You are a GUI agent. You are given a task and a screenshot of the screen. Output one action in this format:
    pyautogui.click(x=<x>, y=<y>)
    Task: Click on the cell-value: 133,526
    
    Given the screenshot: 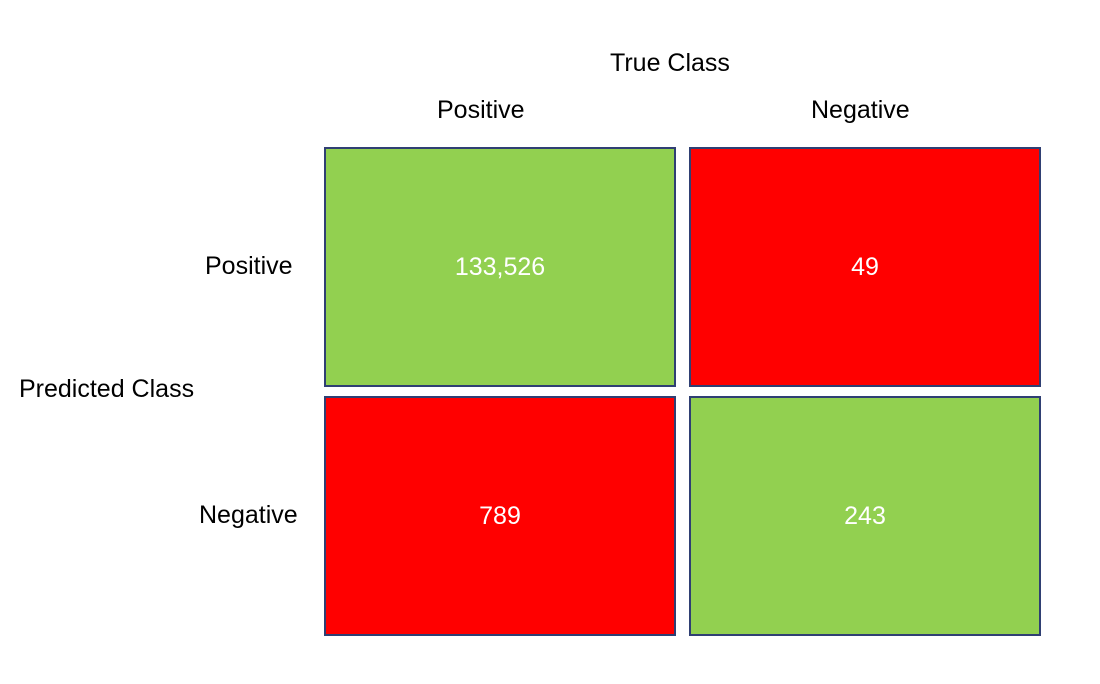 What is the action you would take?
    pyautogui.click(x=500, y=267)
    